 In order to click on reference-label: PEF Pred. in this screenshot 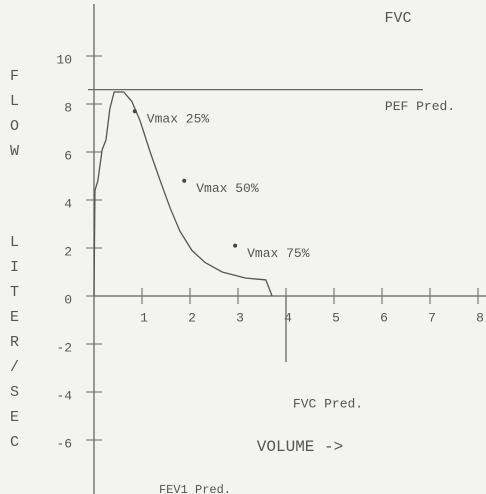, I will do `click(420, 106)`.